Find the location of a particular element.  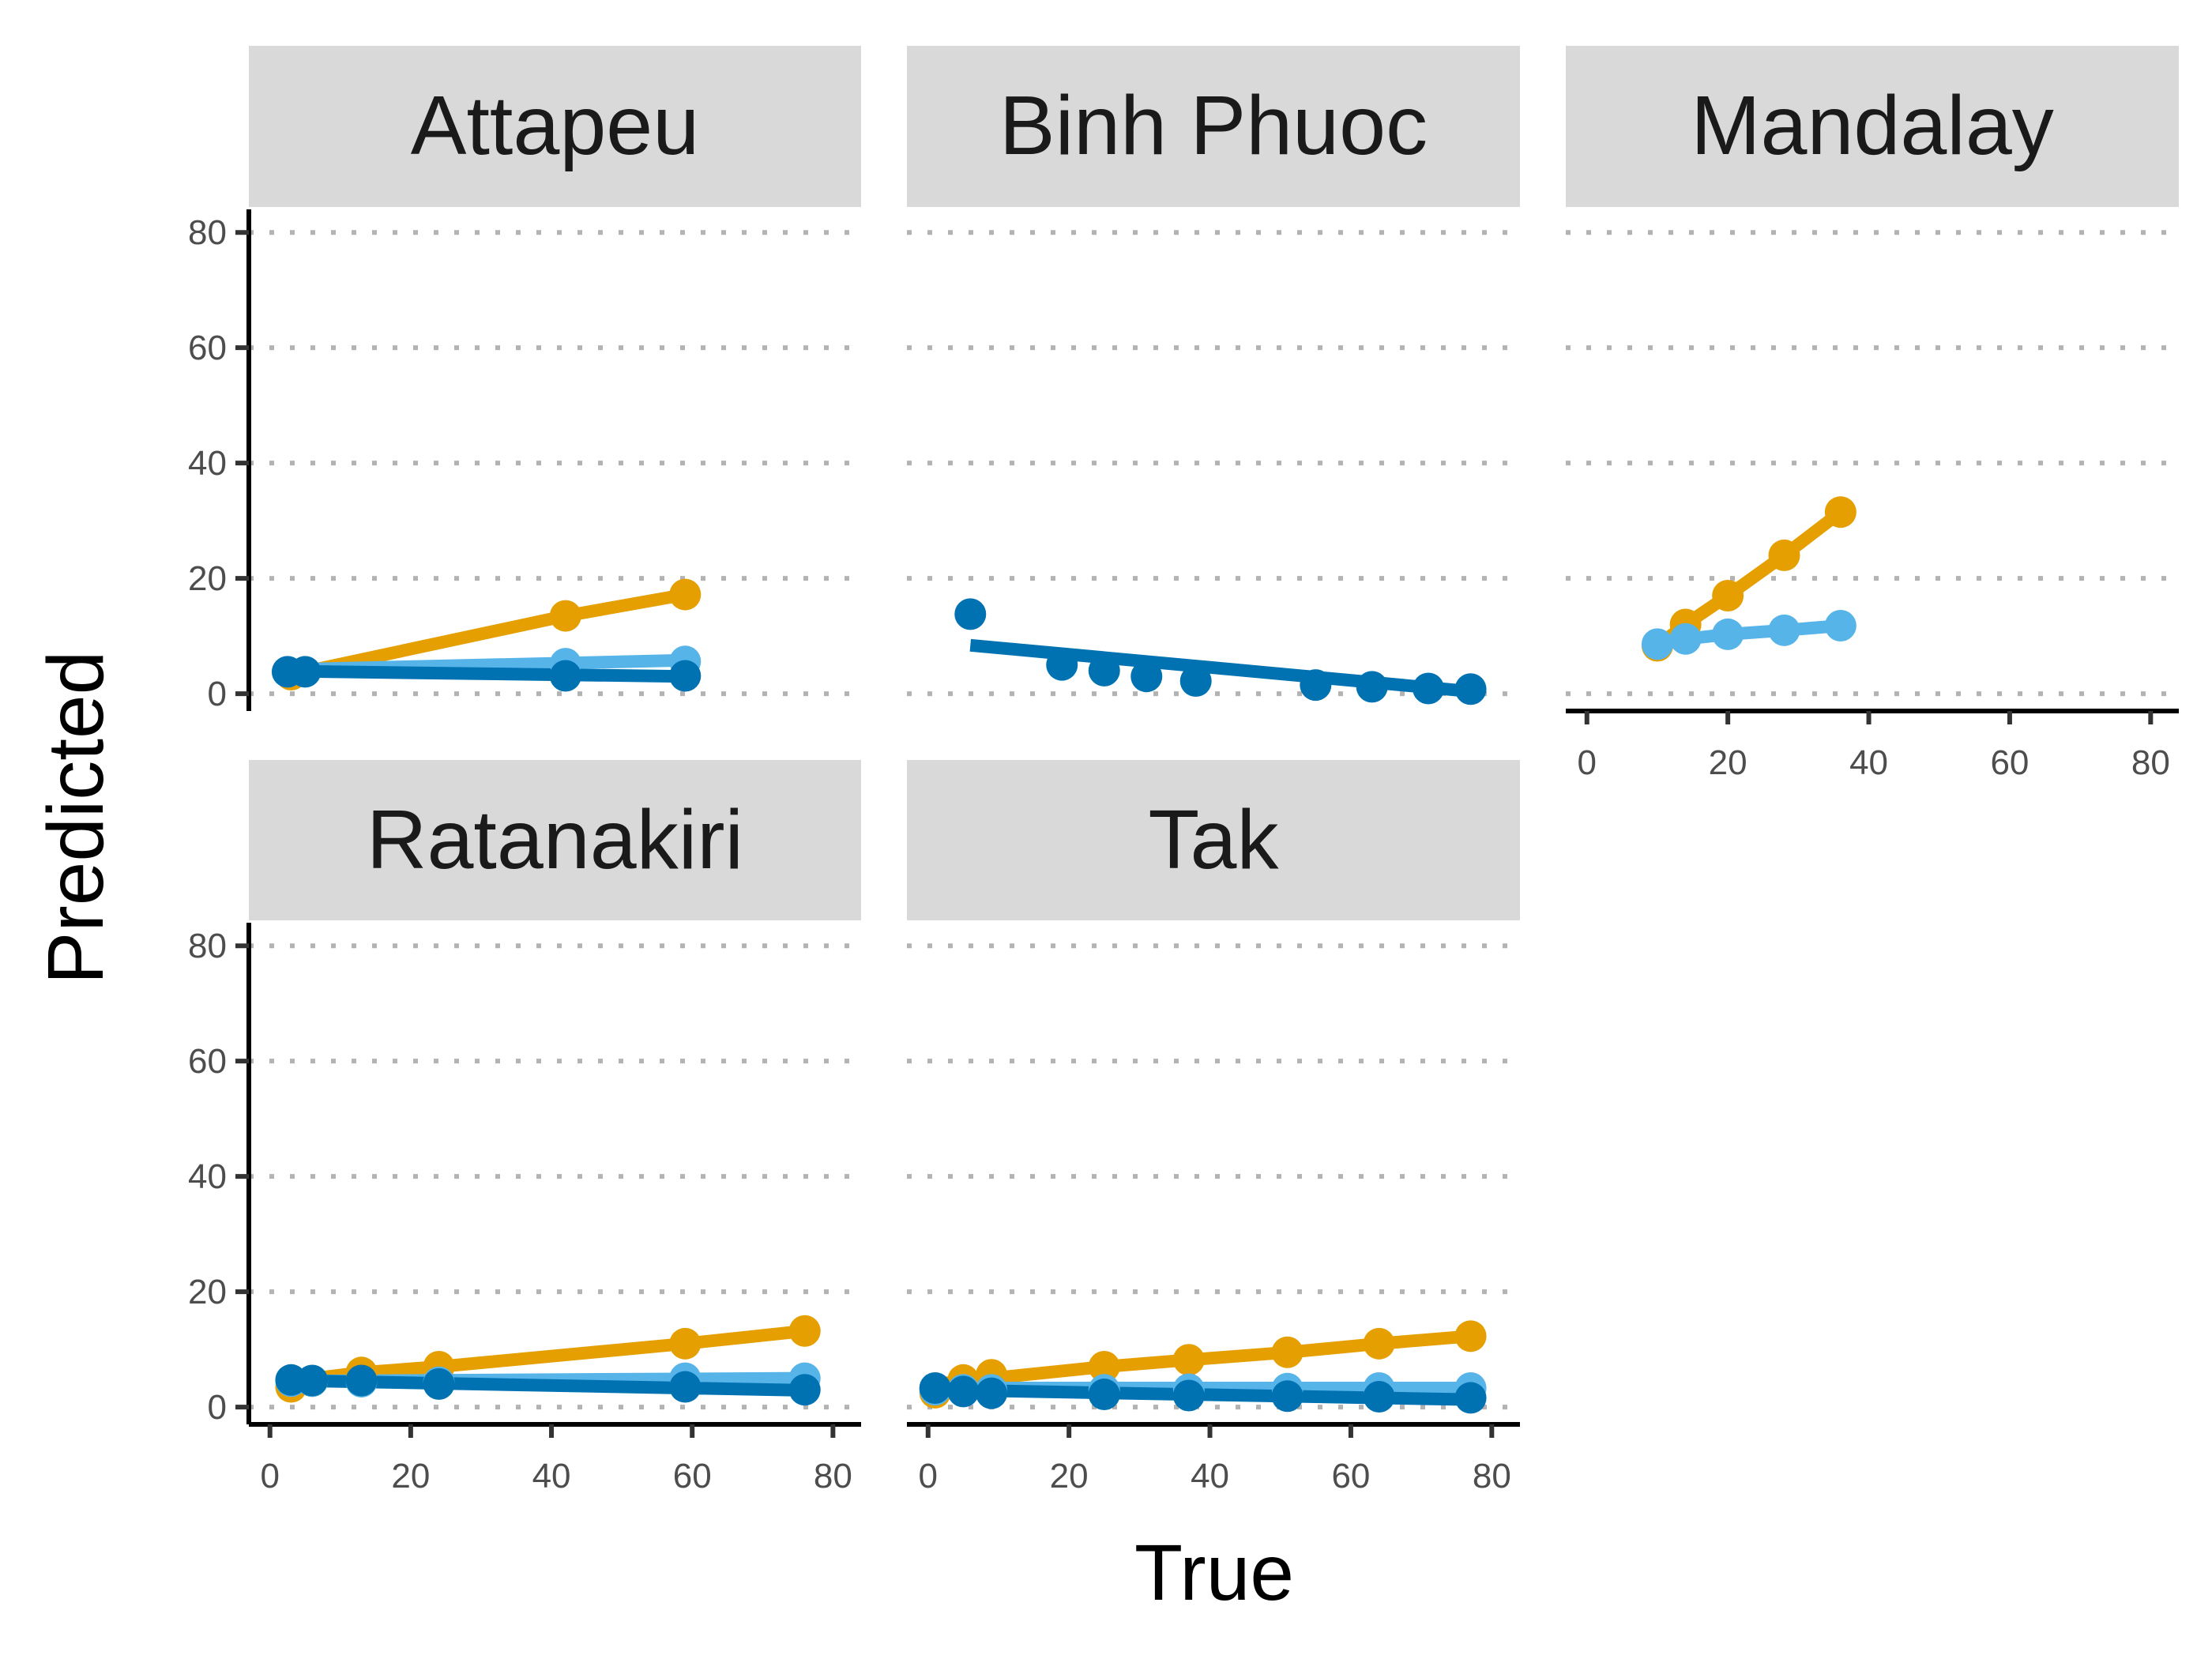

strip-ratanakiri is located at coordinates (555, 840).